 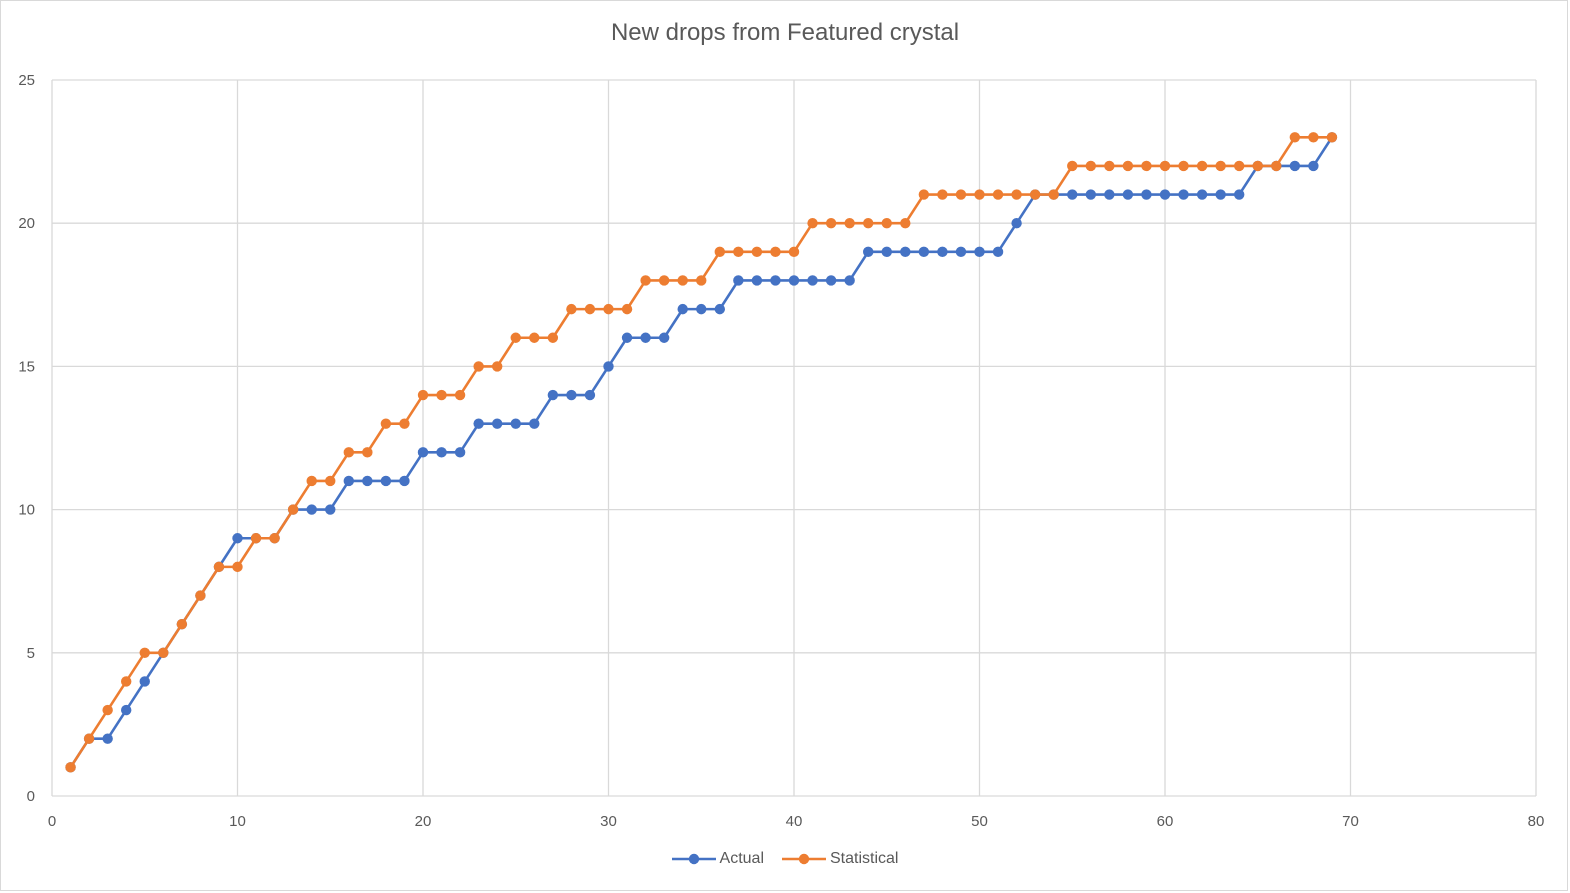 I want to click on y-tick-label: 20, so click(x=26, y=223).